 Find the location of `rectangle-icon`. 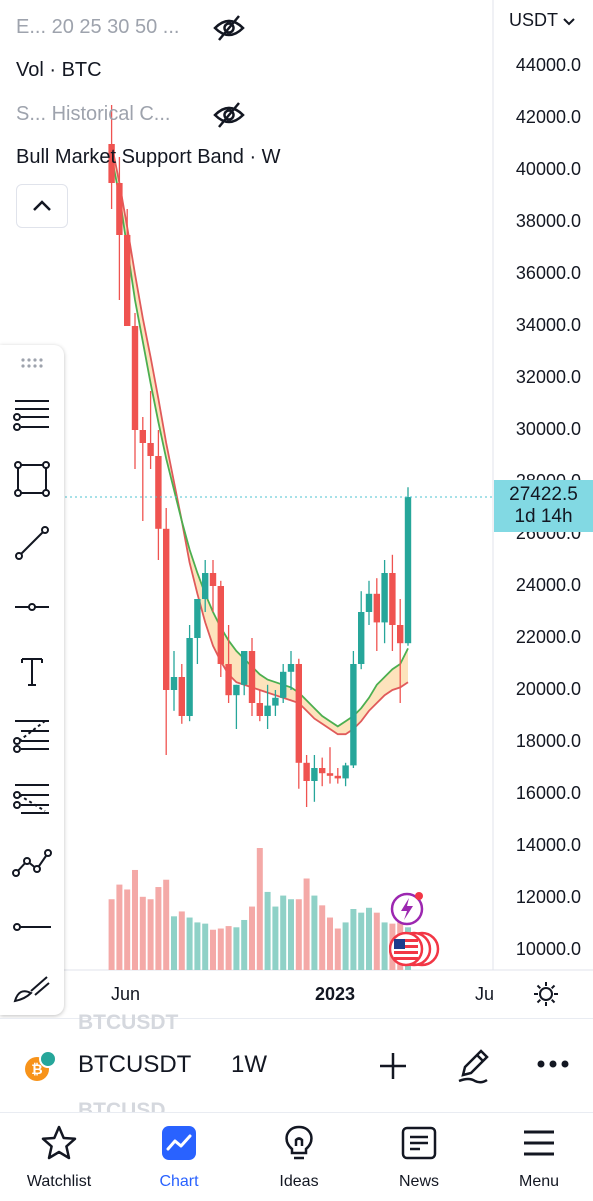

rectangle-icon is located at coordinates (32, 479).